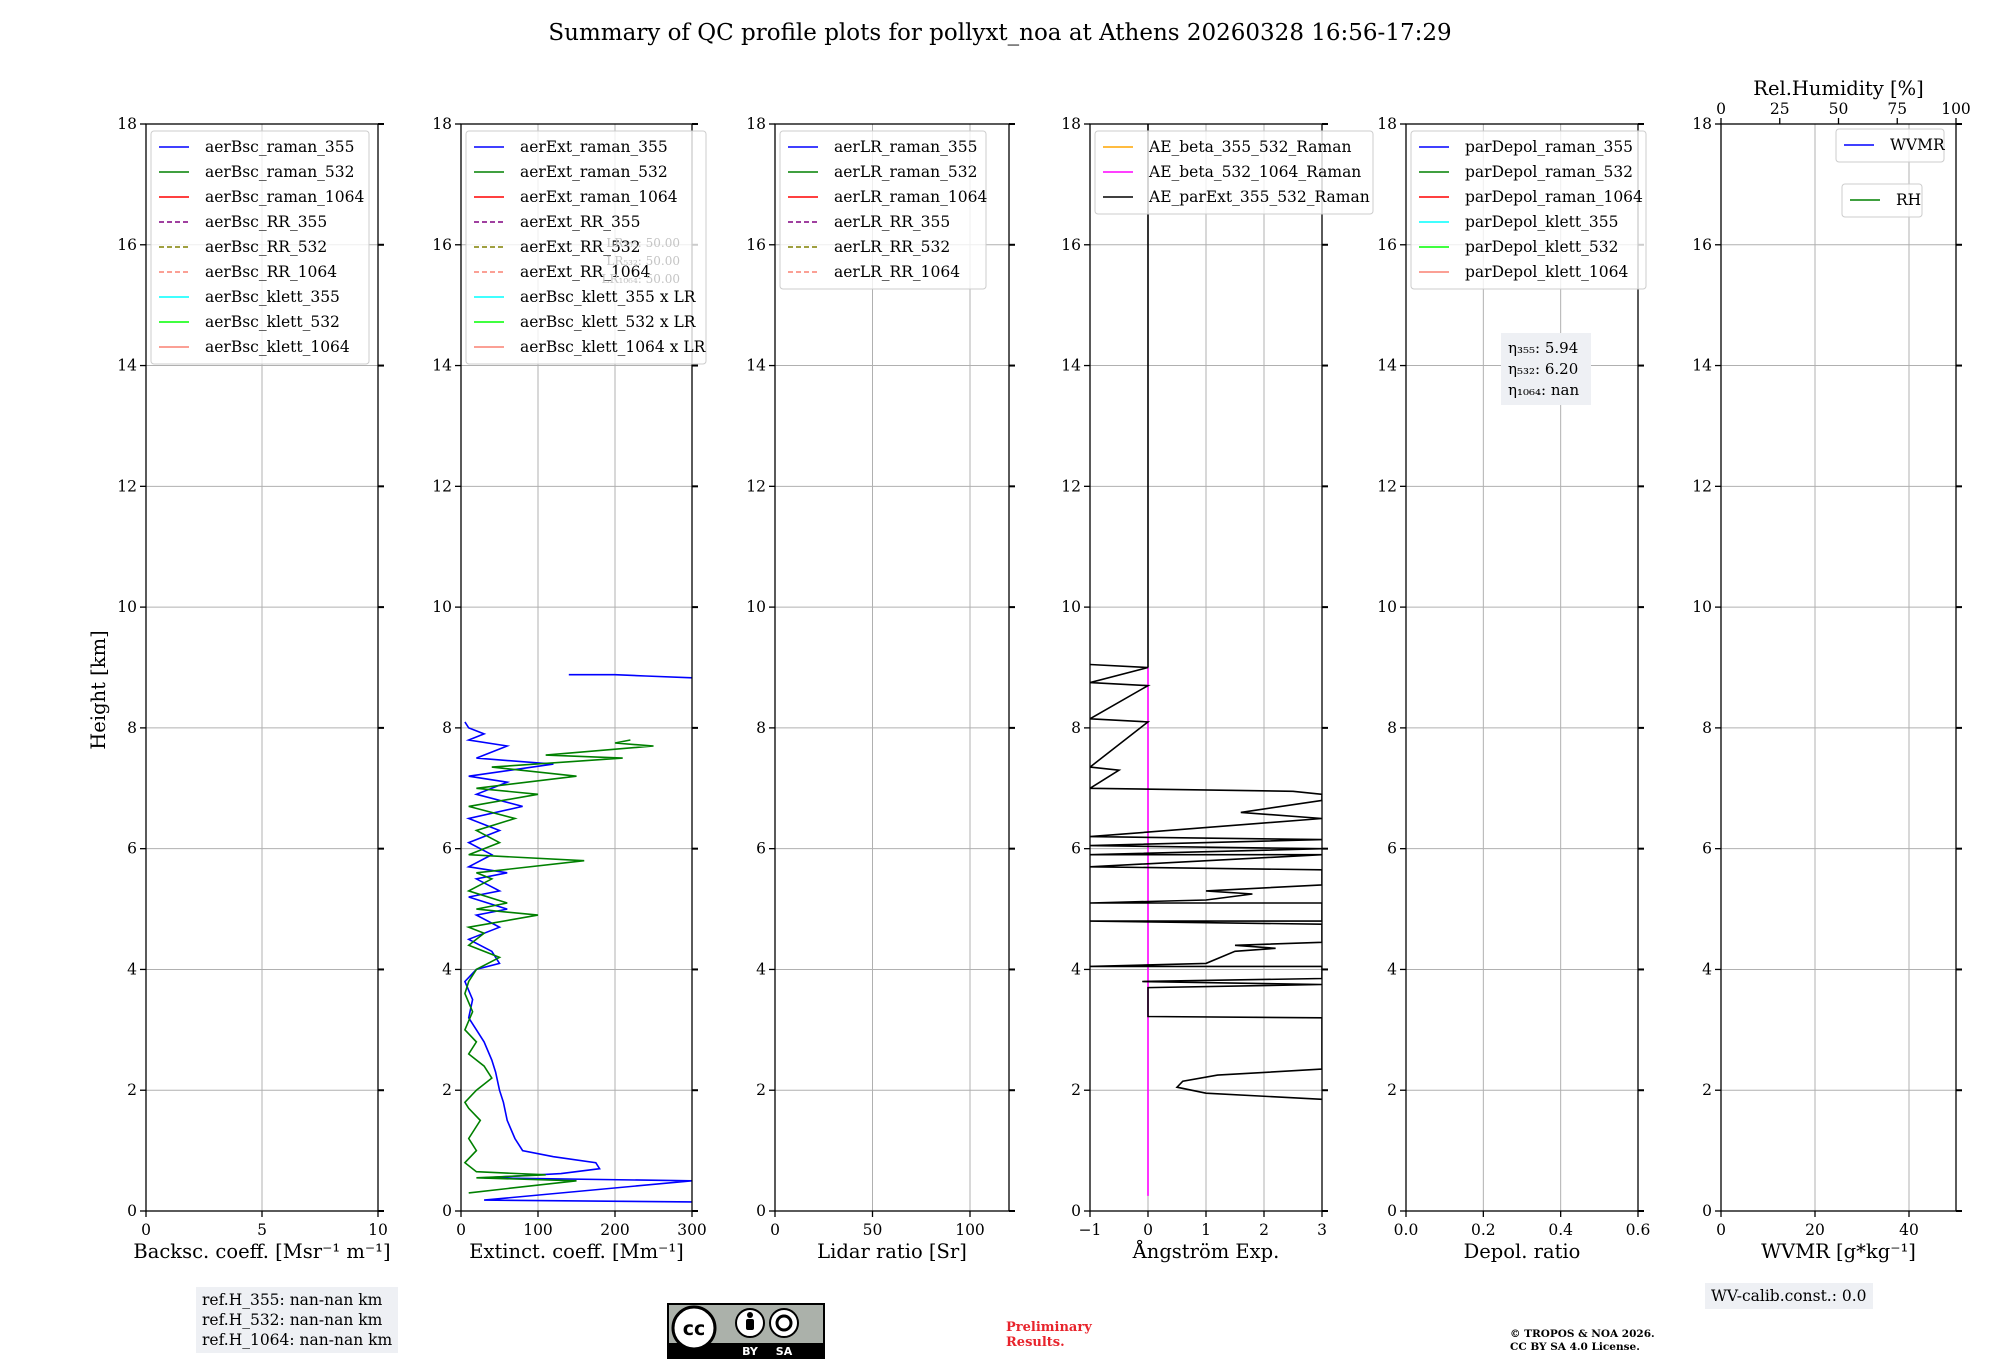 The image size is (2000, 1360). What do you see at coordinates (1049, 1327) in the screenshot?
I see `preliminary-line1: Preliminary` at bounding box center [1049, 1327].